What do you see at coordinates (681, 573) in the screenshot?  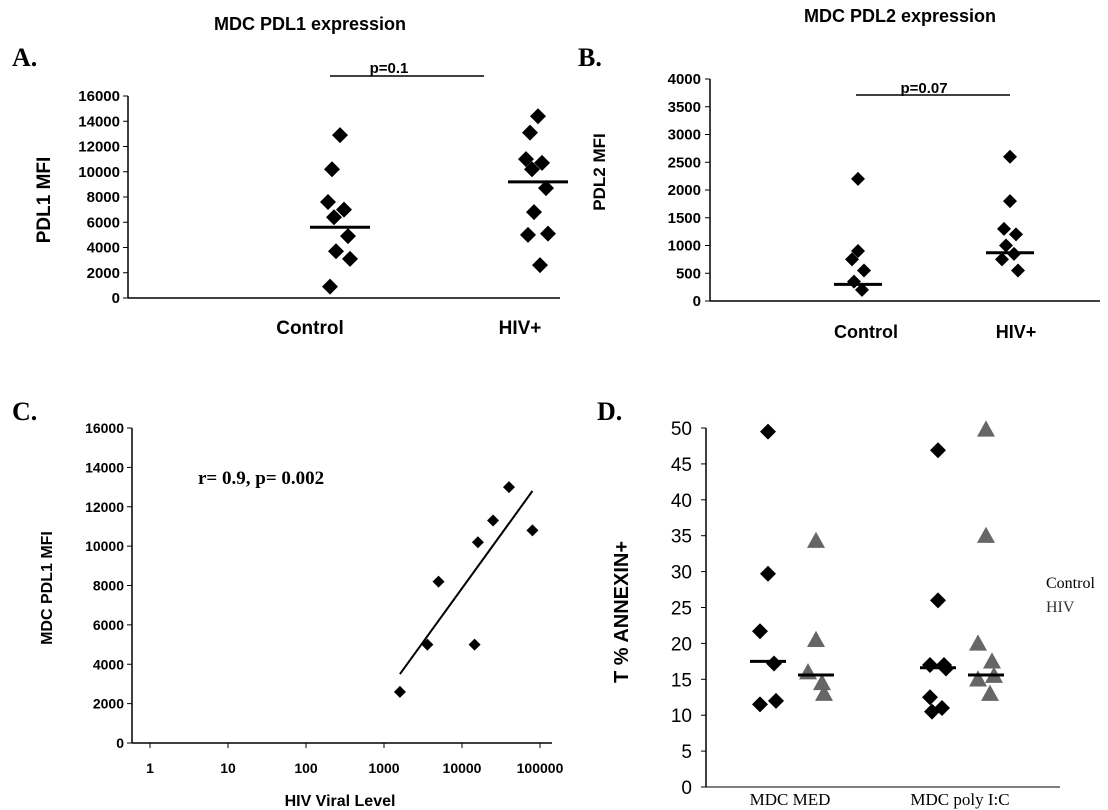 I see `y-tick-label: 30` at bounding box center [681, 573].